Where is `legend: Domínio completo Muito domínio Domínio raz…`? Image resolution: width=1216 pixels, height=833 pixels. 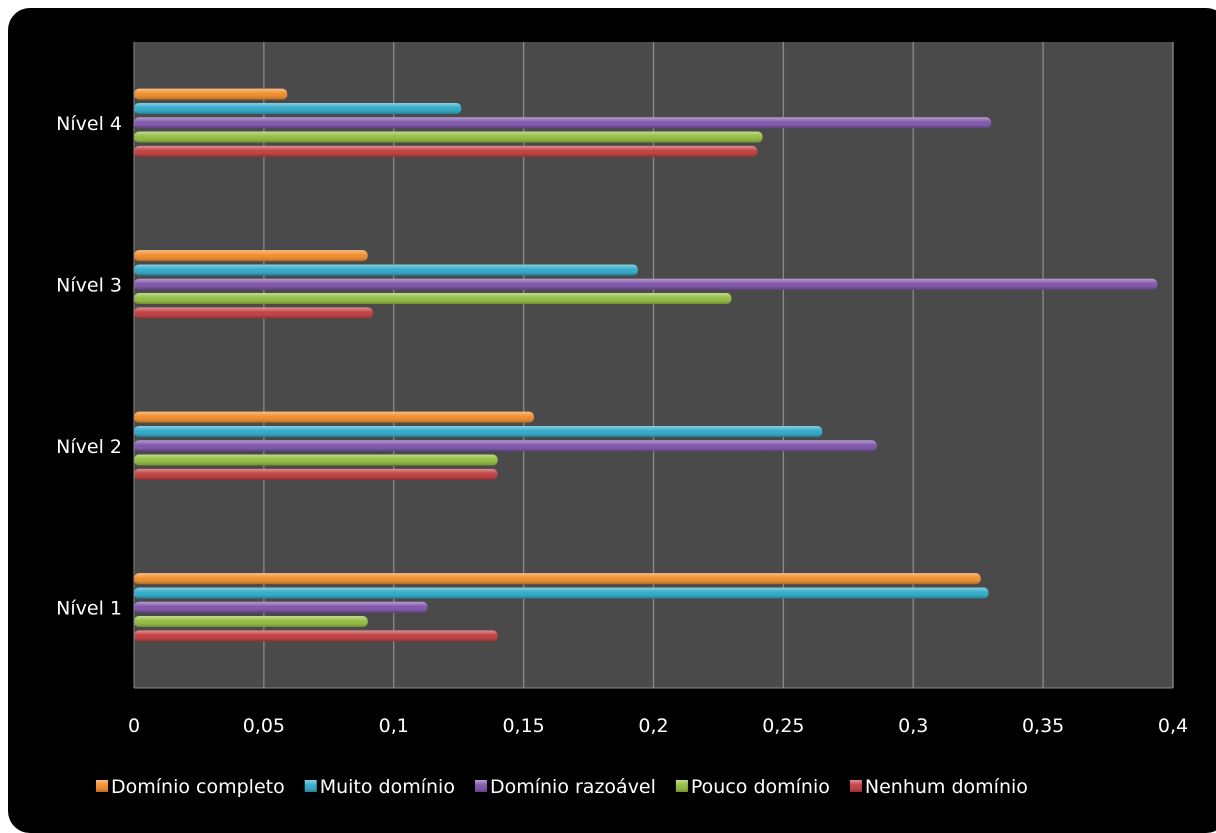
legend: Domínio completo Muito domínio Domínio raz… is located at coordinates (562, 787).